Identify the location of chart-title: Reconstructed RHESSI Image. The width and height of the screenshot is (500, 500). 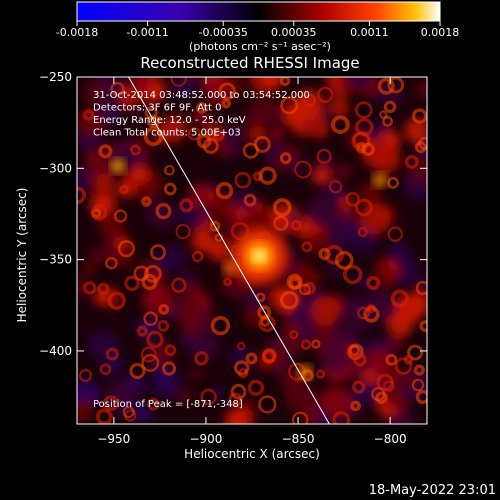
(249, 63).